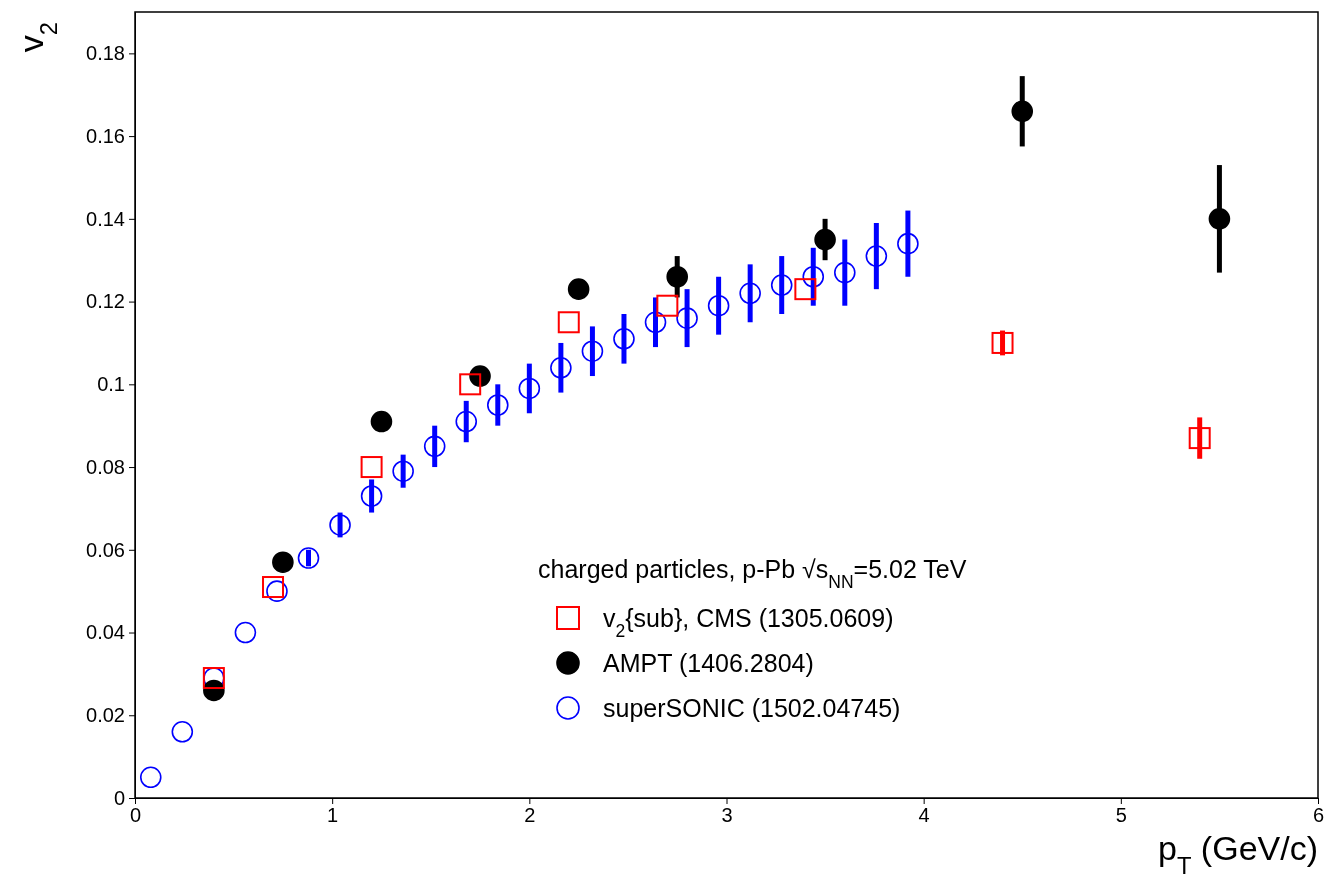 The width and height of the screenshot is (1332, 887). What do you see at coordinates (1237, 854) in the screenshot?
I see `x-axis-title: p$_{T}$ (GeV/c)` at bounding box center [1237, 854].